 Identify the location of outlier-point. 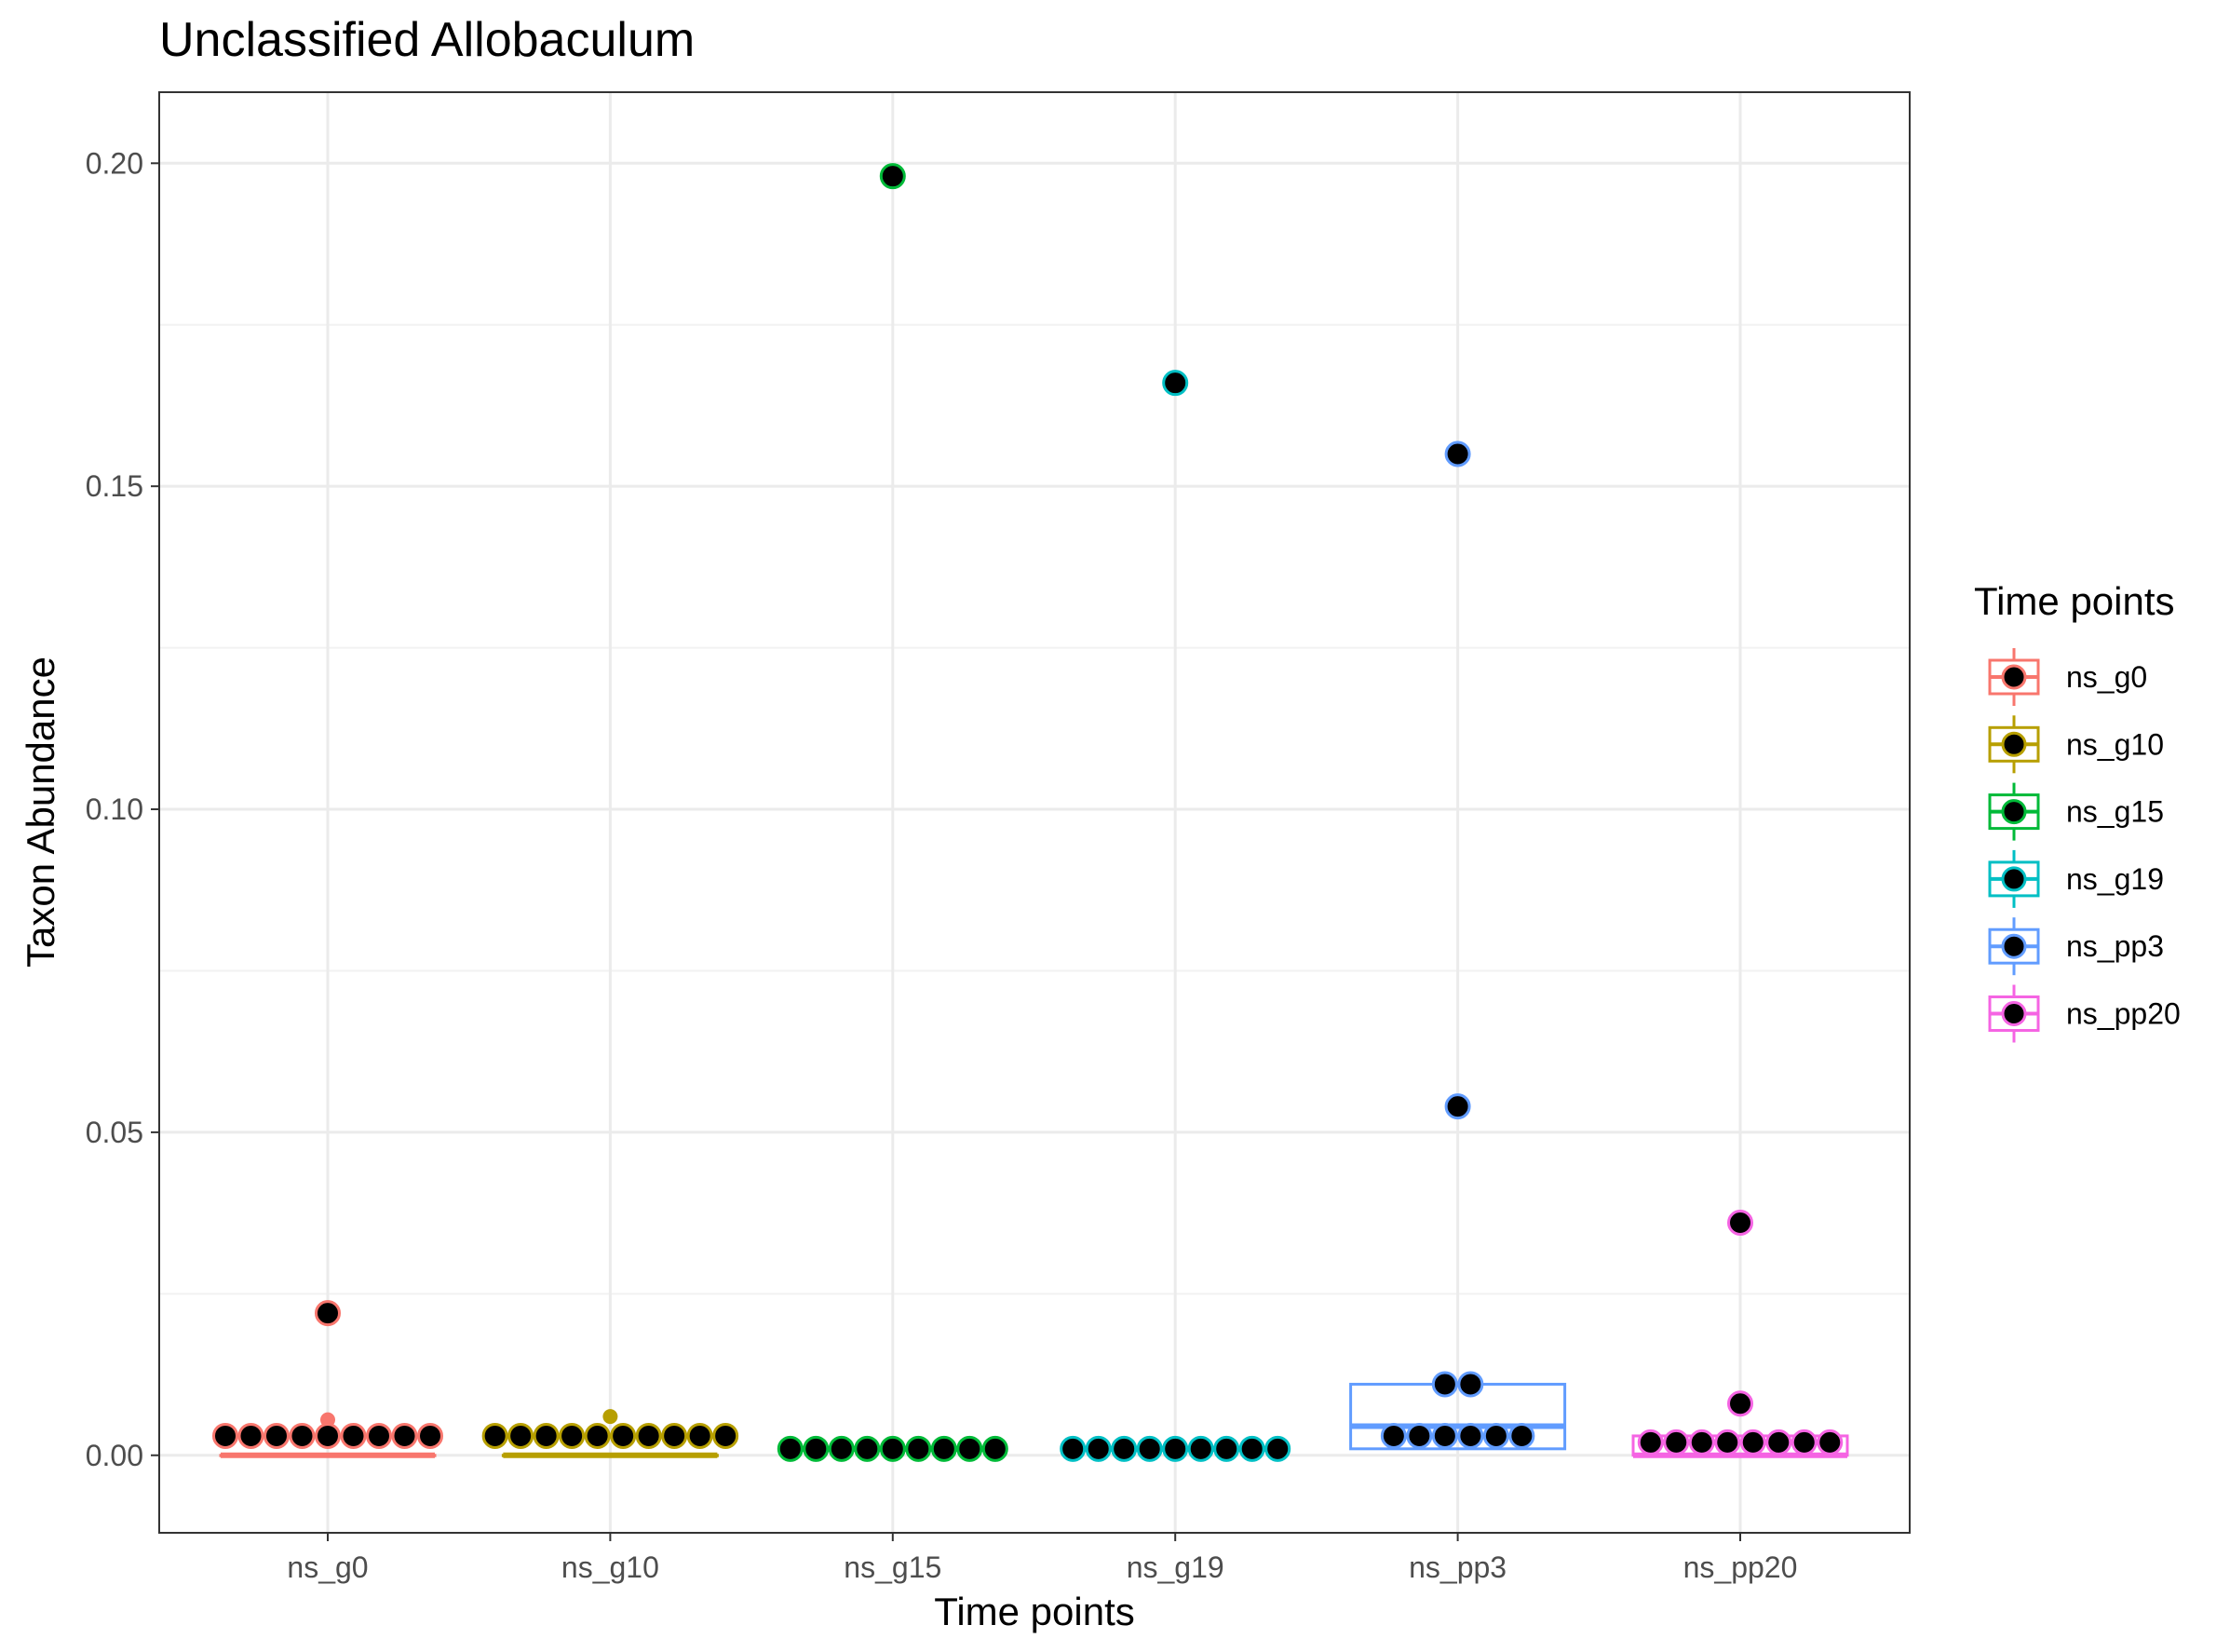
(610, 1417).